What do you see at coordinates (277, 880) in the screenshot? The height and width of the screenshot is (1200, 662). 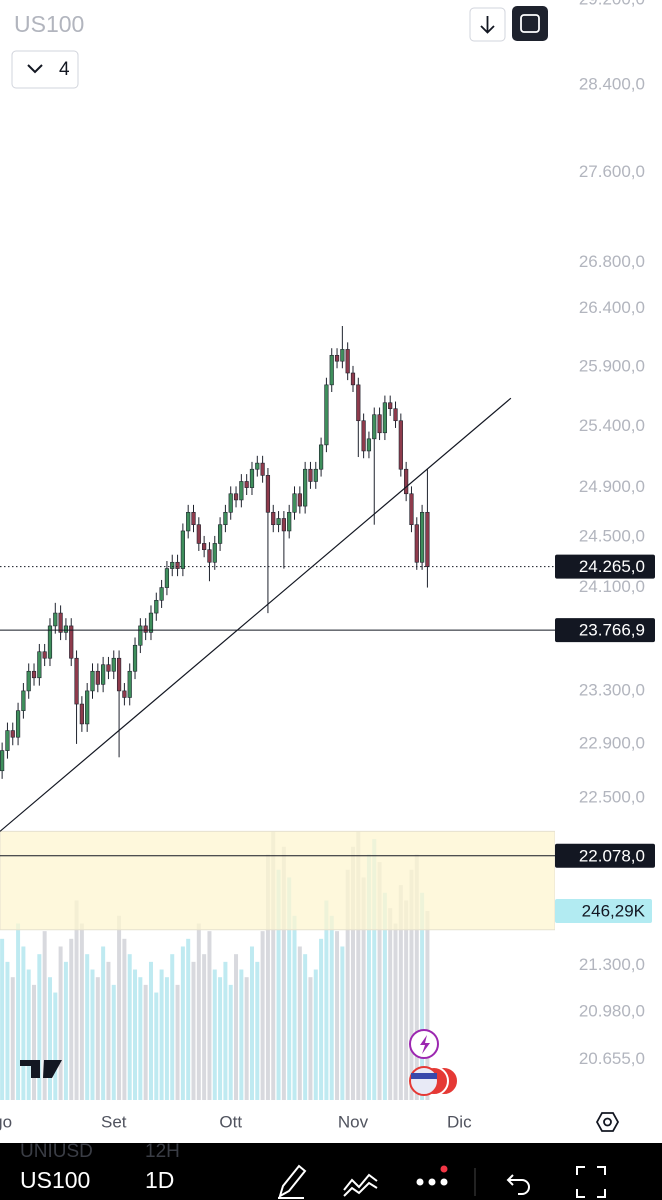 I see `zone-layer` at bounding box center [277, 880].